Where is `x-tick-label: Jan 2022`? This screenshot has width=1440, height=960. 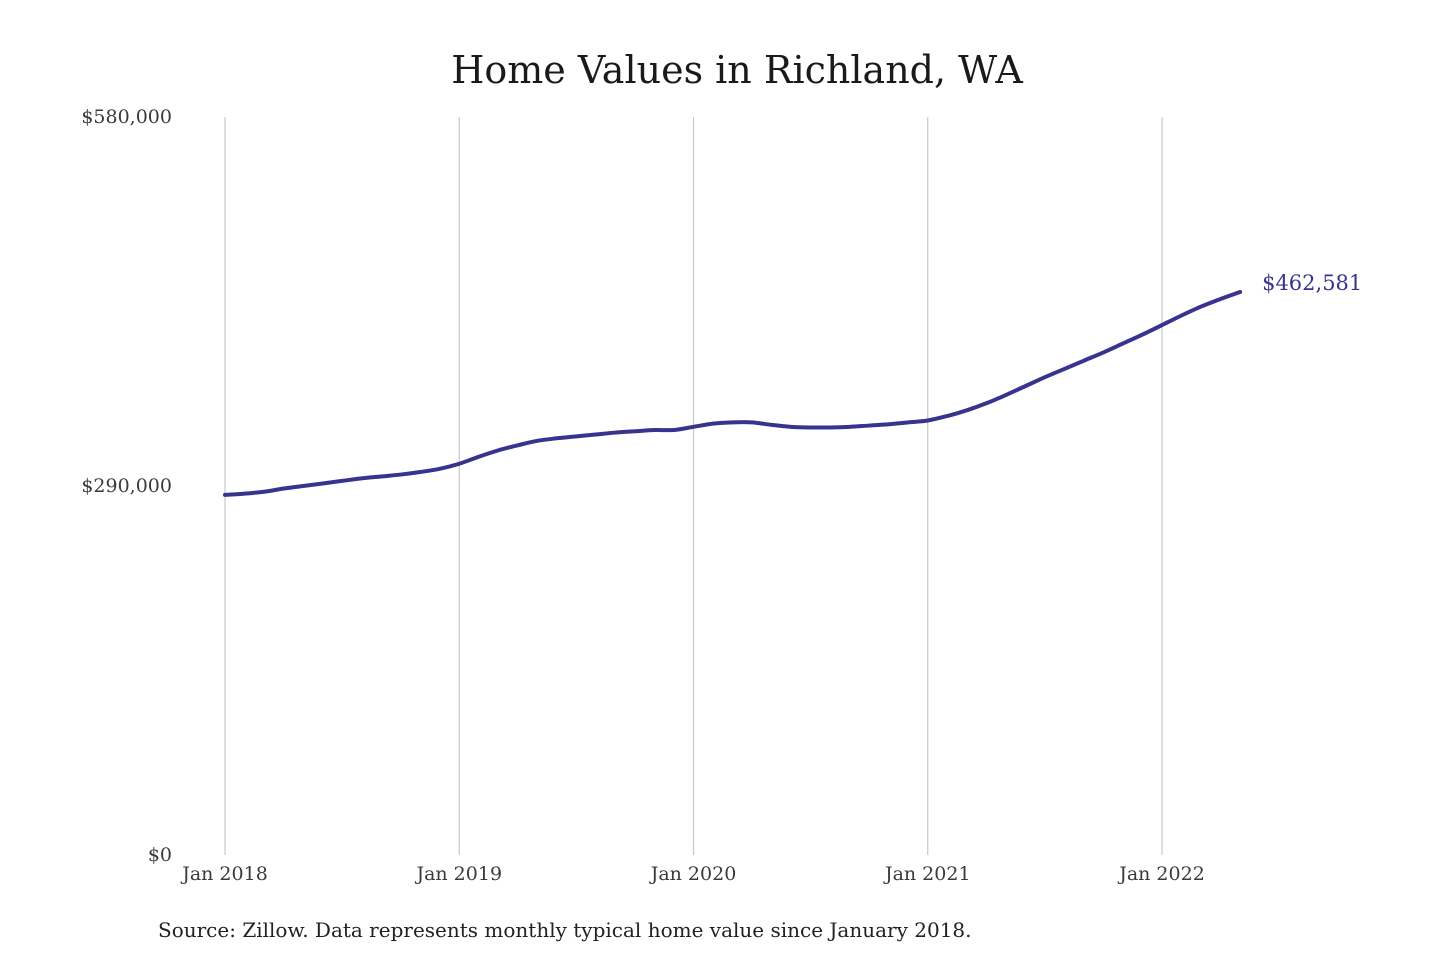
x-tick-label: Jan 2022 is located at coordinates (1161, 874).